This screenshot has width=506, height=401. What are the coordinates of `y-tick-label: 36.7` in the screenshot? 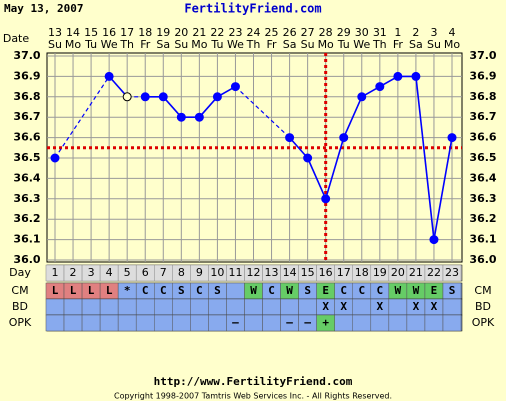 It's located at (26, 116).